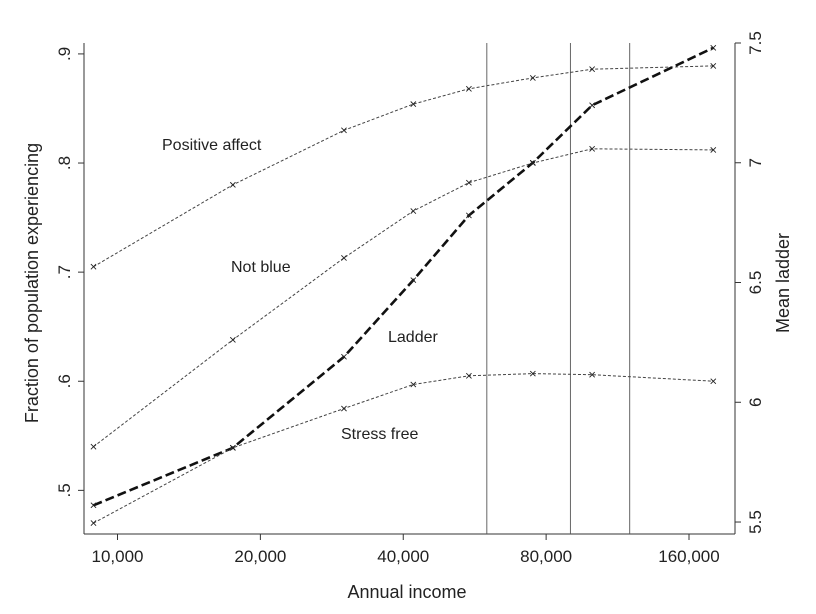  What do you see at coordinates (546, 556) in the screenshot?
I see `x-tick-label: 80,000` at bounding box center [546, 556].